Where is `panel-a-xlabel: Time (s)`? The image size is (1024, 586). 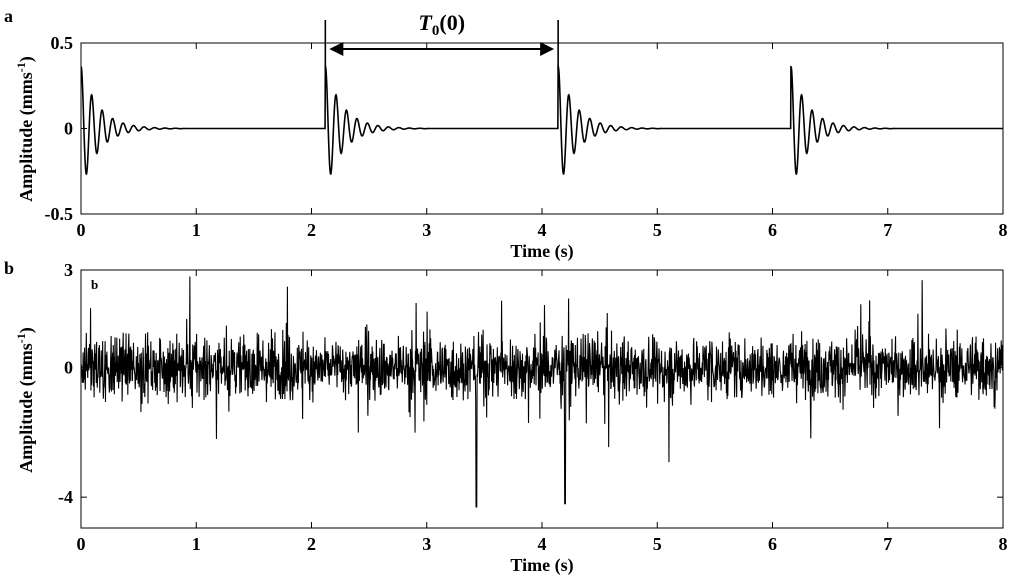 panel-a-xlabel: Time (s) is located at coordinates (541, 251).